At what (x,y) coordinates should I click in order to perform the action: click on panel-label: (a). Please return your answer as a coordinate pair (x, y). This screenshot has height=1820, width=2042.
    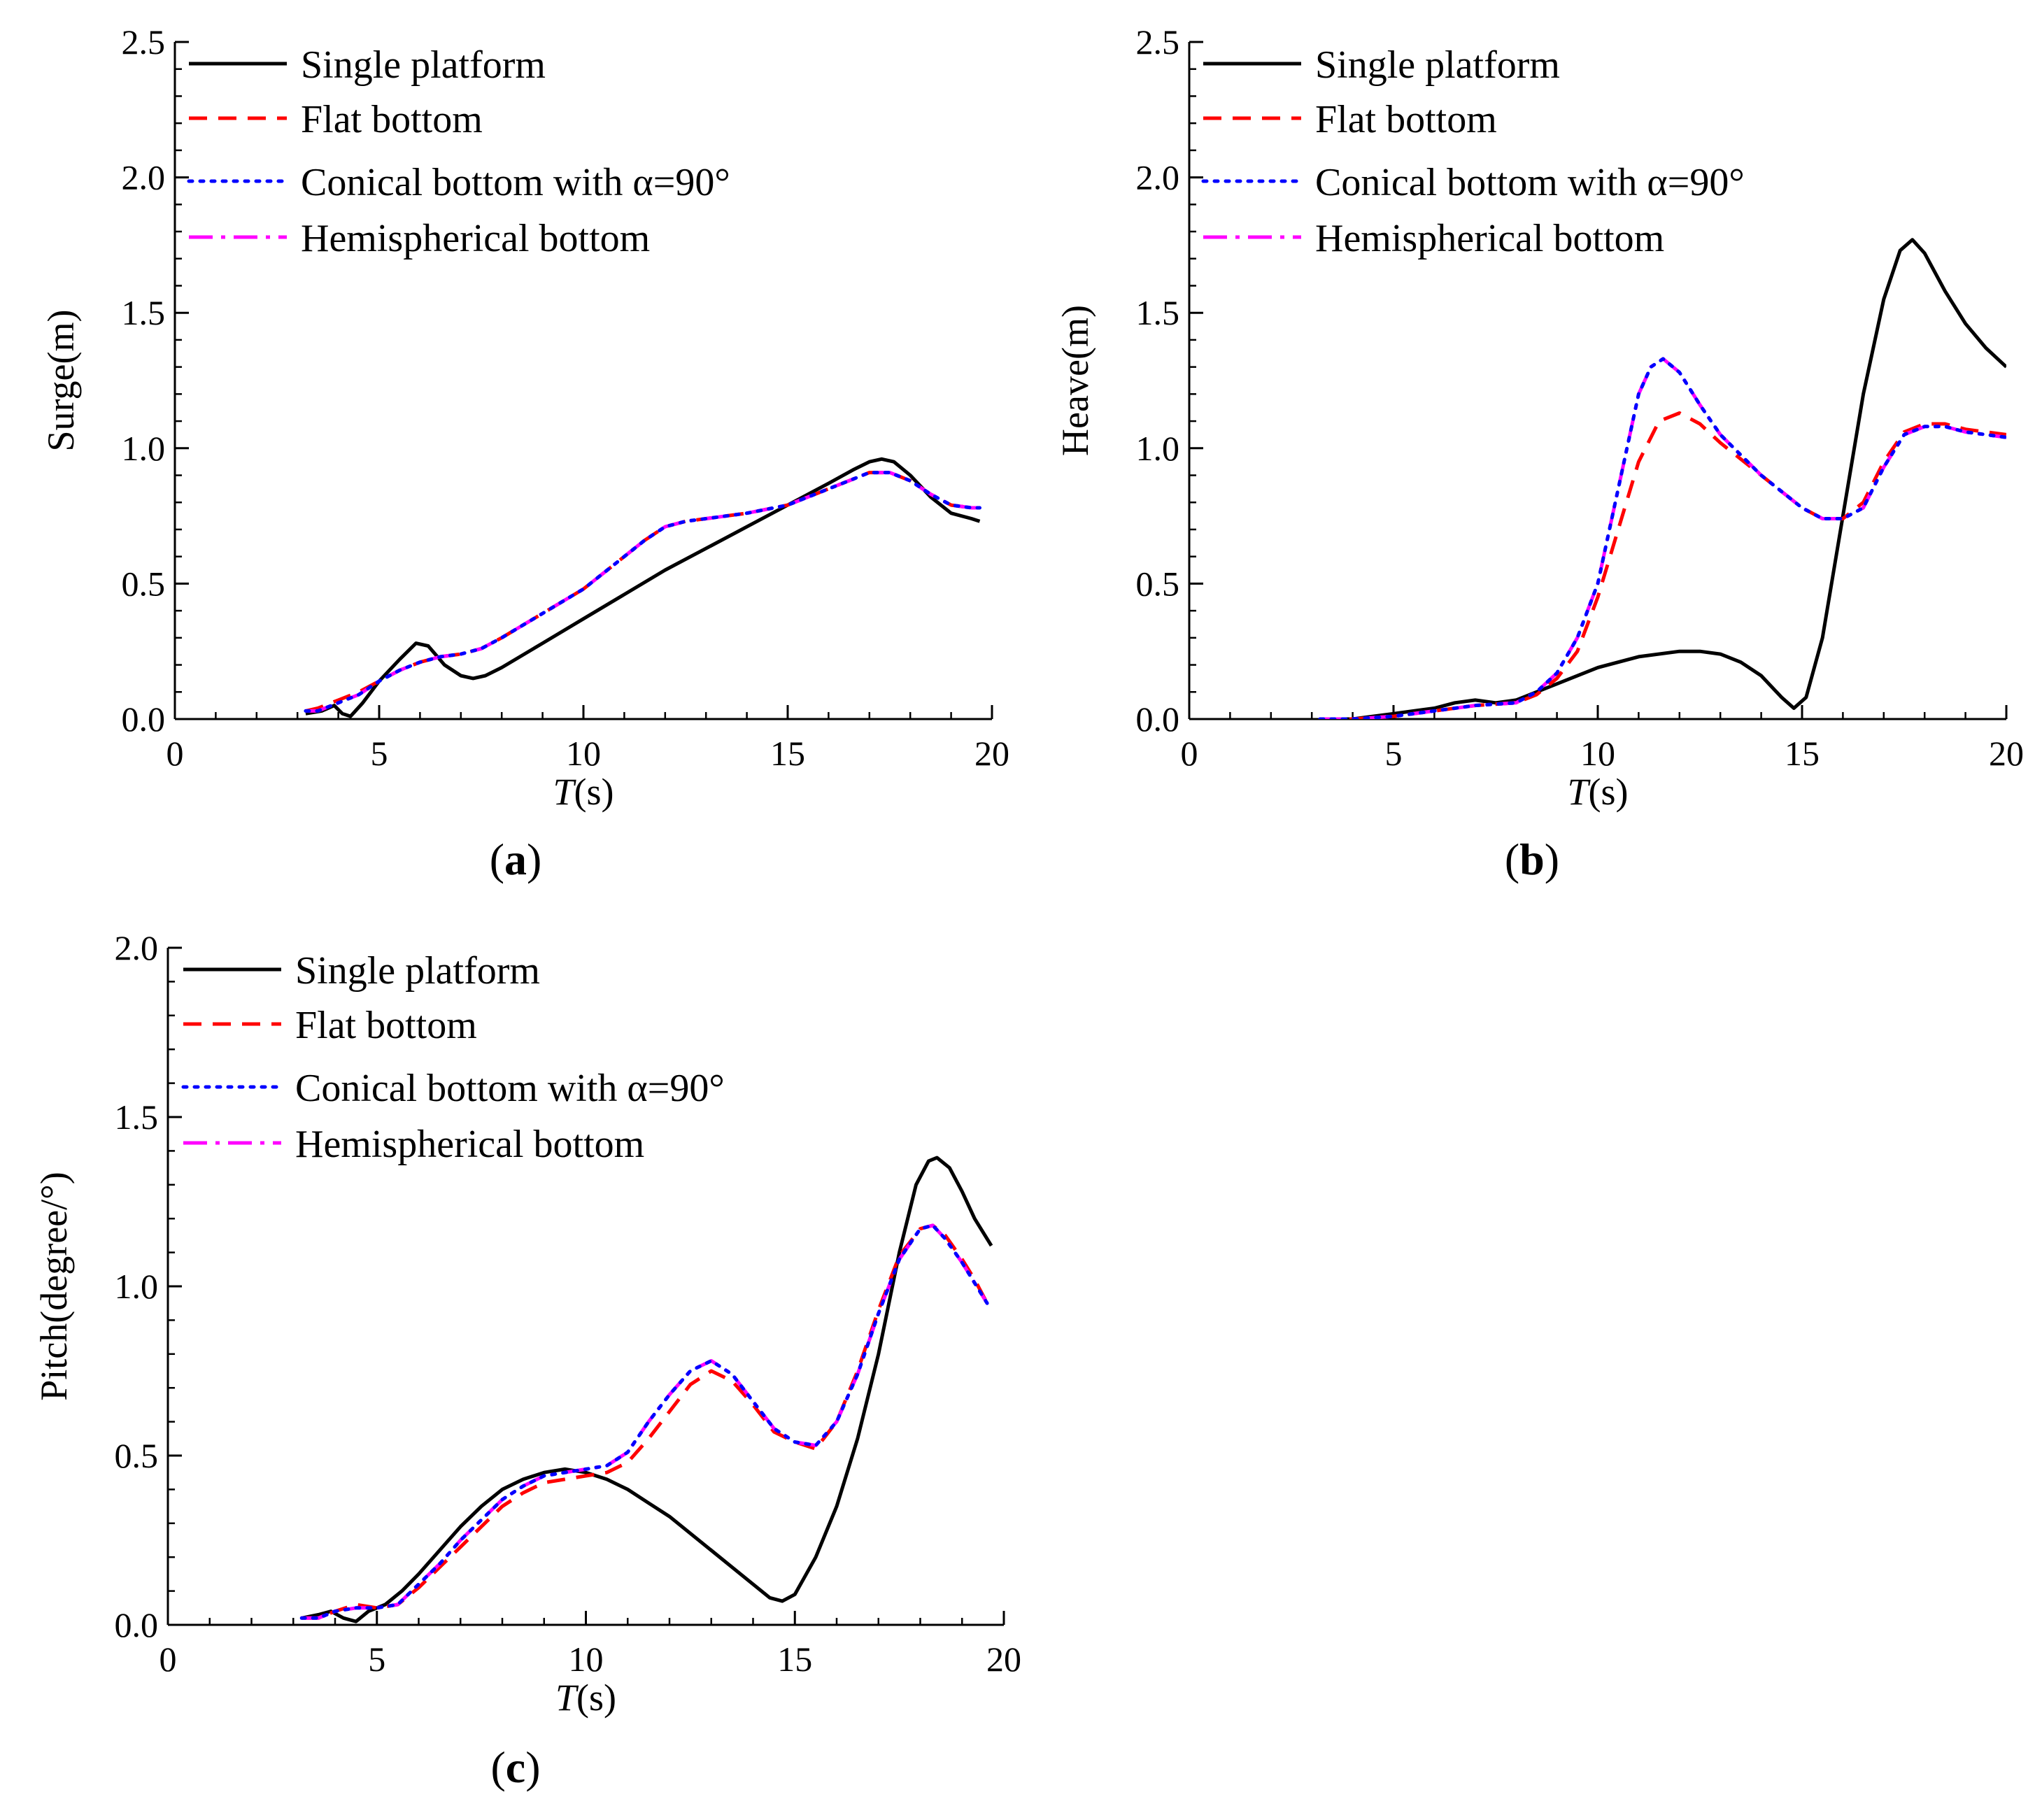
    Looking at the image, I should click on (516, 859).